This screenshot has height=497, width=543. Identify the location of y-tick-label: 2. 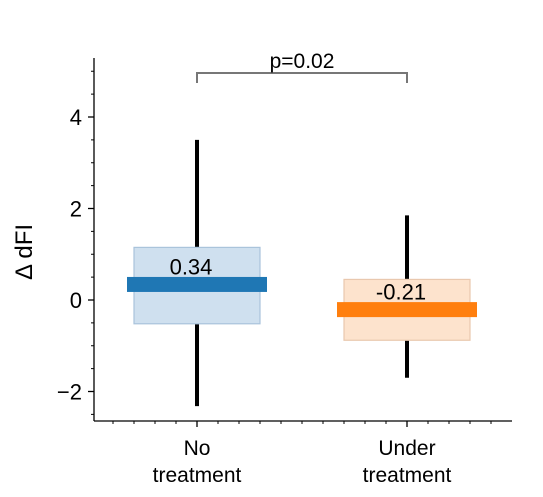
(76, 209).